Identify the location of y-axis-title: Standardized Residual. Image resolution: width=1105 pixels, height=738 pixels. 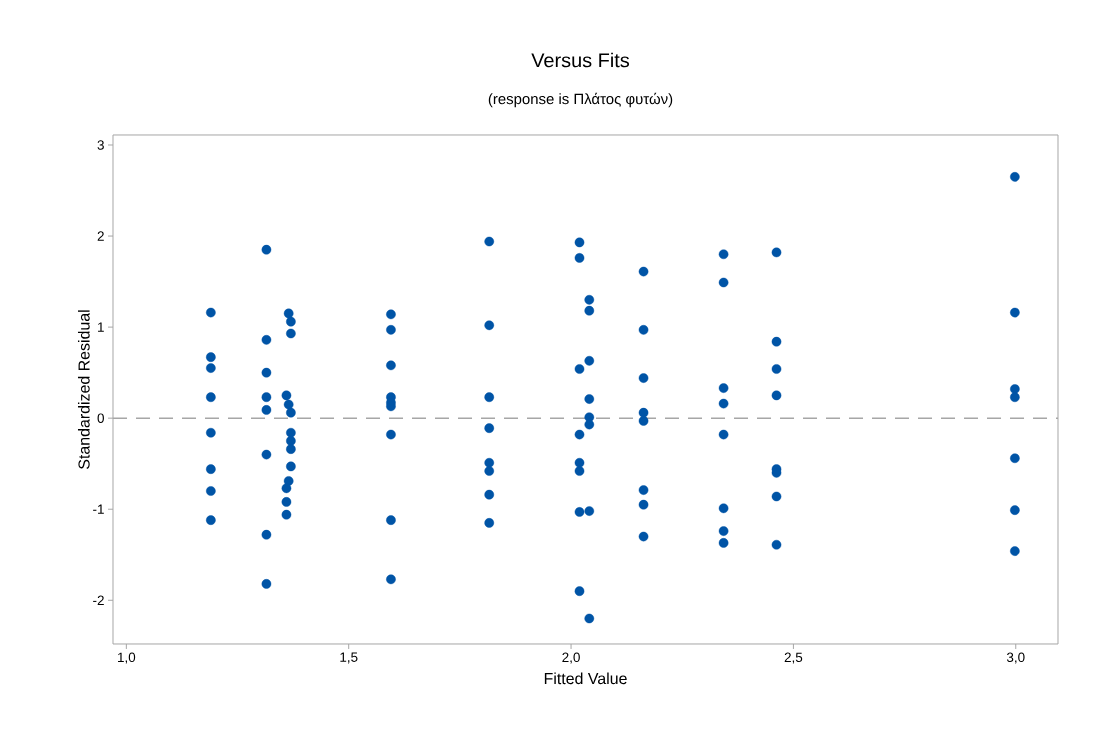
(83, 389).